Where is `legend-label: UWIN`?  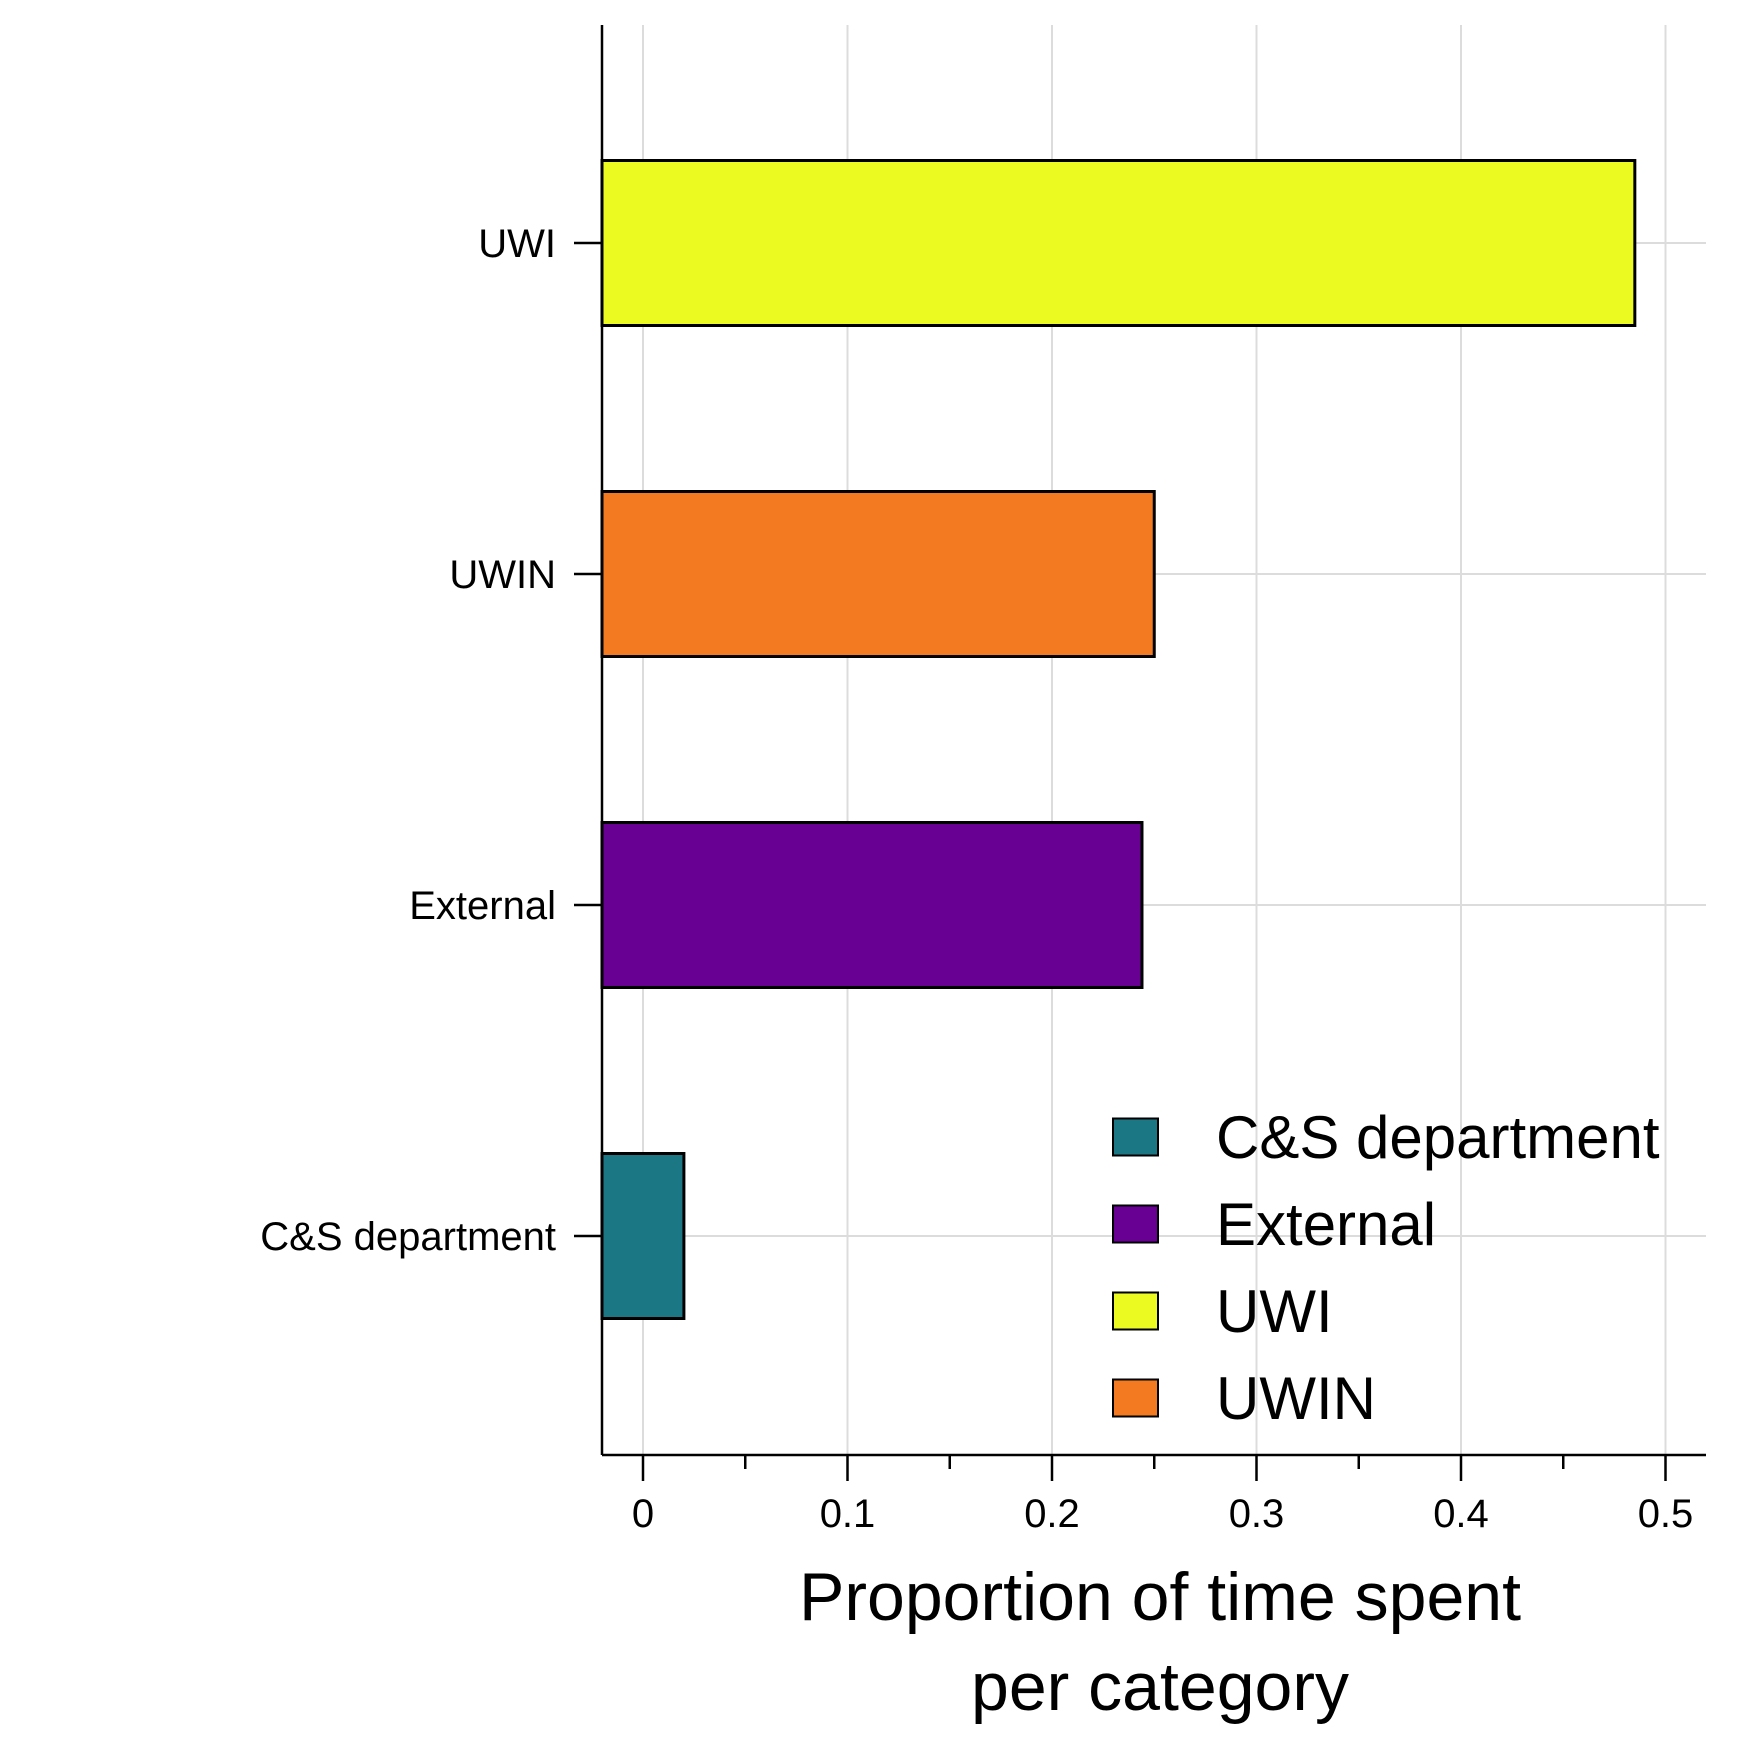
legend-label: UWIN is located at coordinates (1296, 1398).